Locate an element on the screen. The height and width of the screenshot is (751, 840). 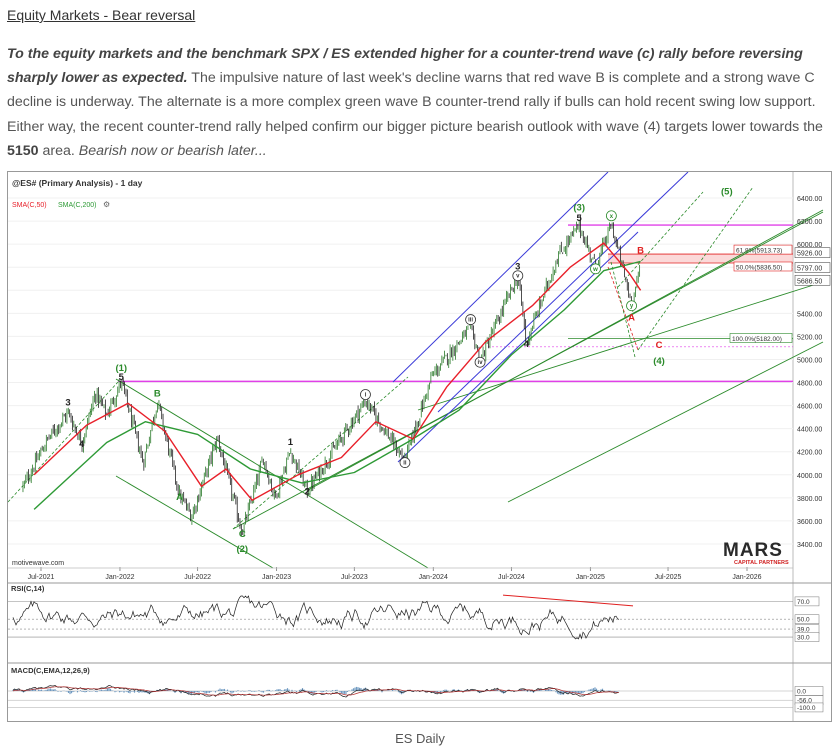
chart-symbol: @ES# (Primary Analysis) - 1 day is located at coordinates (77, 183).